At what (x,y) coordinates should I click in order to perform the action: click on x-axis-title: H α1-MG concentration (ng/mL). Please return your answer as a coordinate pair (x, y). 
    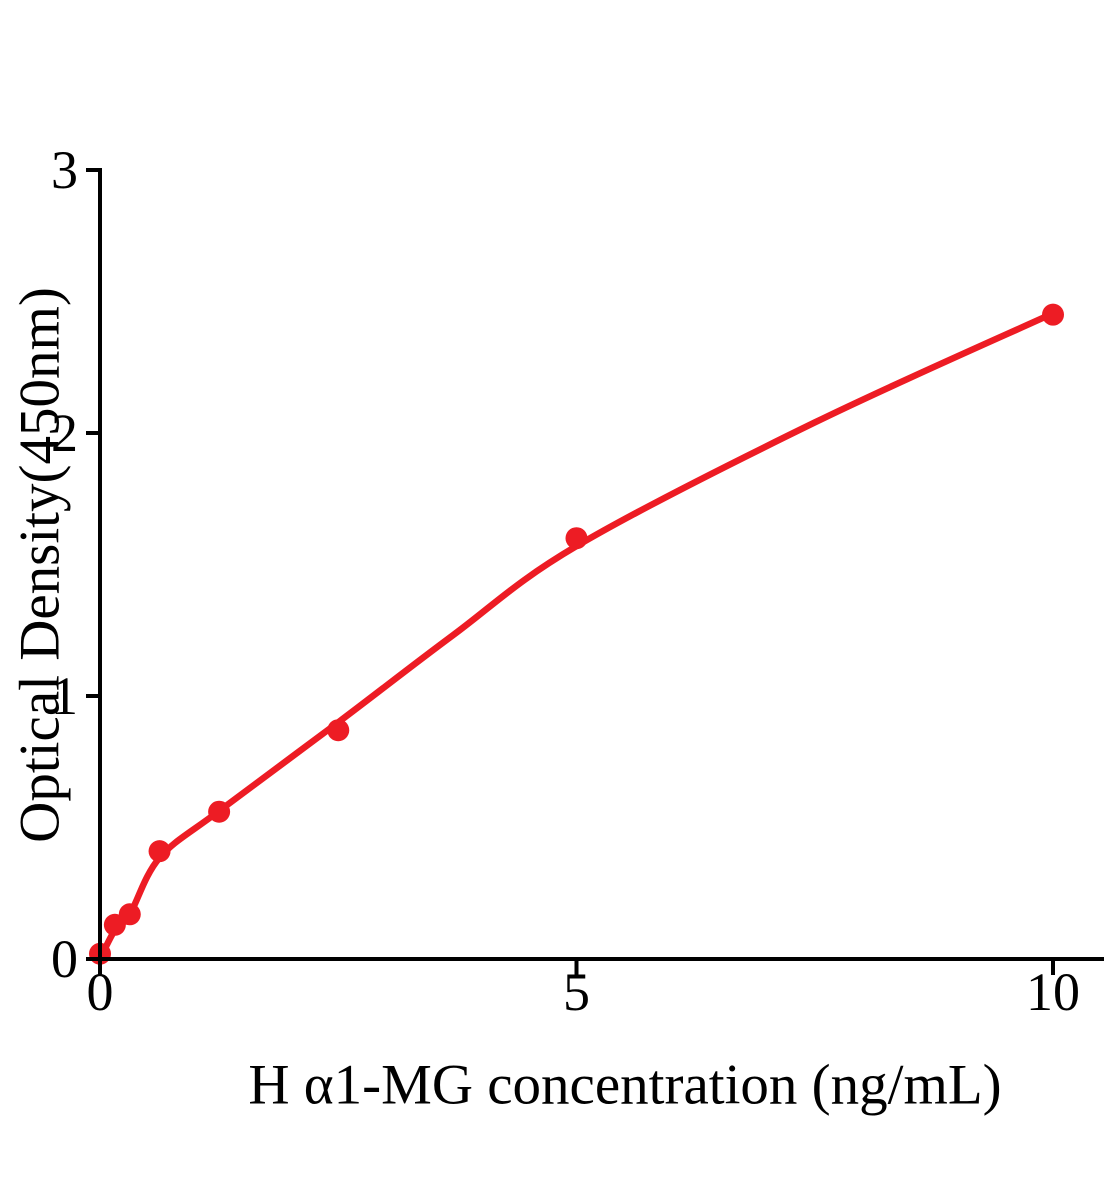
    Looking at the image, I should click on (625, 1085).